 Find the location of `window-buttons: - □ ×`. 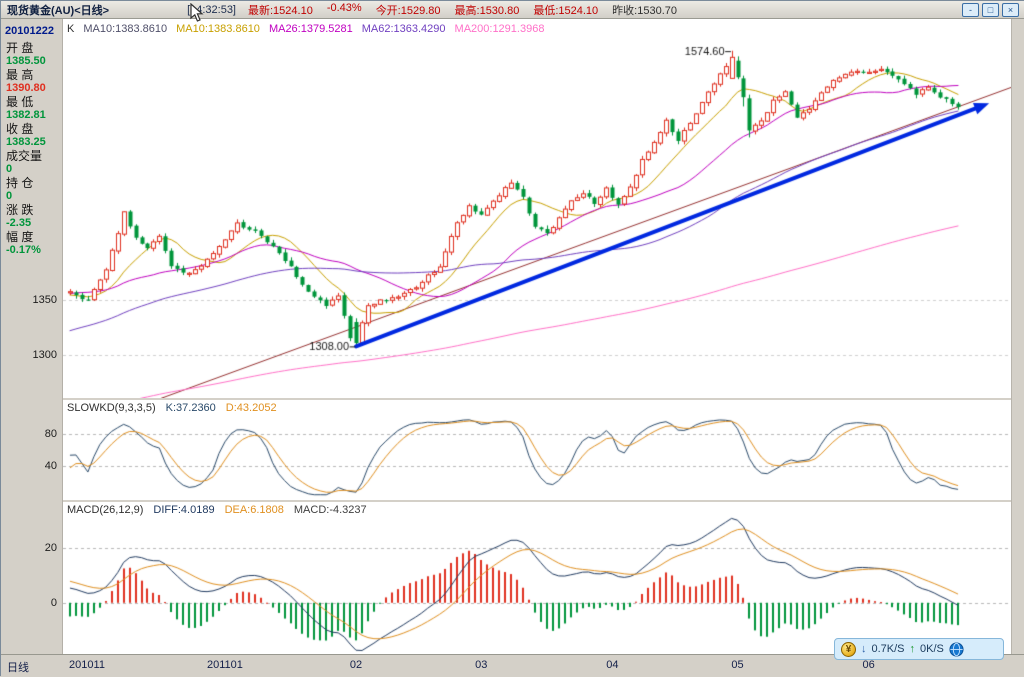

window-buttons: - □ × is located at coordinates (990, 10).